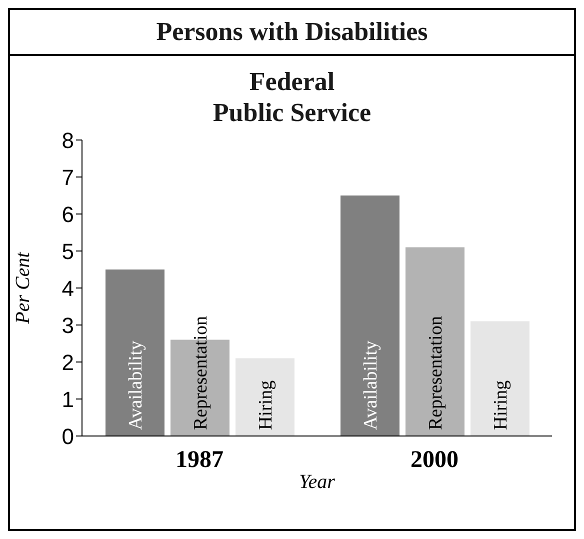 This screenshot has height=539, width=584. Describe the element at coordinates (201, 373) in the screenshot. I see `series-label: Representation` at that location.